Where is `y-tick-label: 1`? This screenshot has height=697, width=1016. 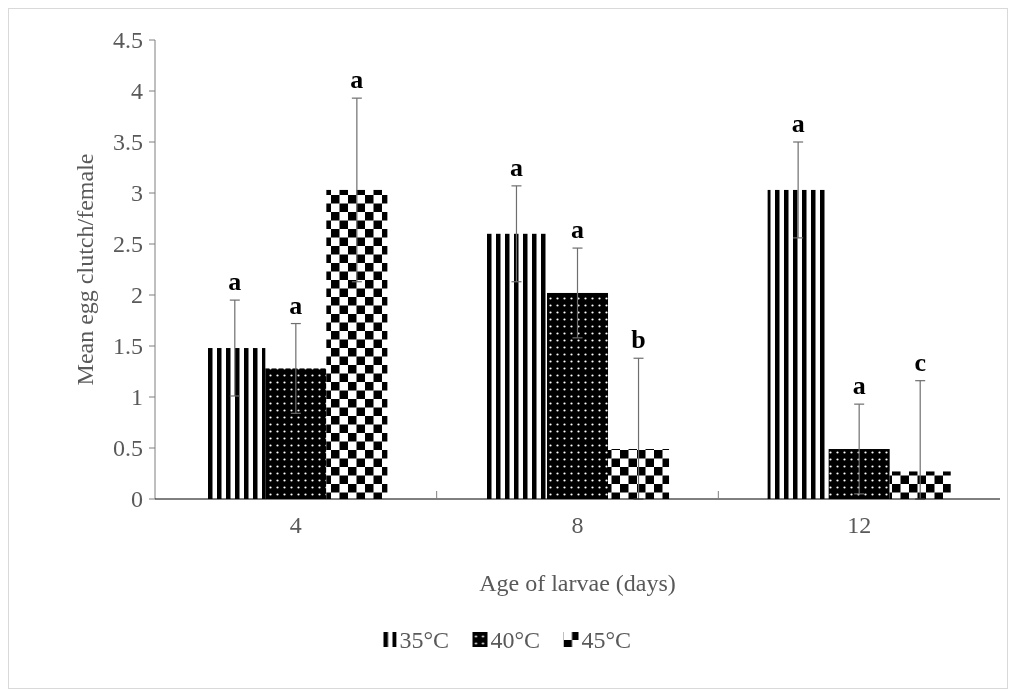 y-tick-label: 1 is located at coordinates (137, 397).